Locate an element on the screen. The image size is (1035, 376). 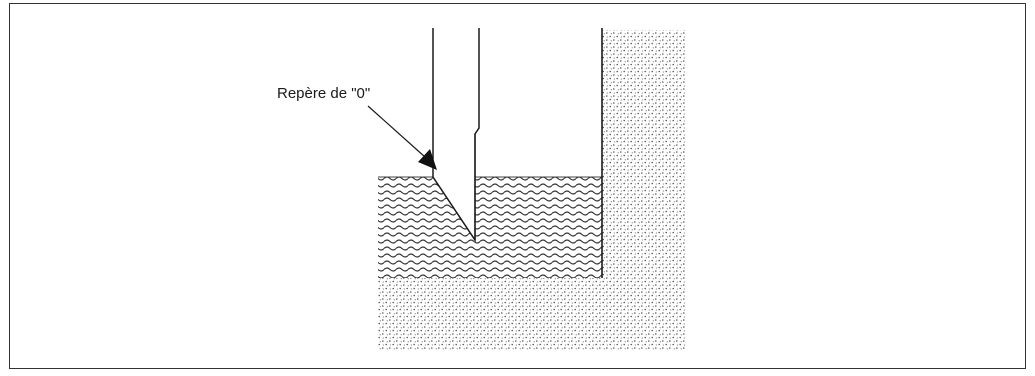
pointer-line is located at coordinates (396, 131).